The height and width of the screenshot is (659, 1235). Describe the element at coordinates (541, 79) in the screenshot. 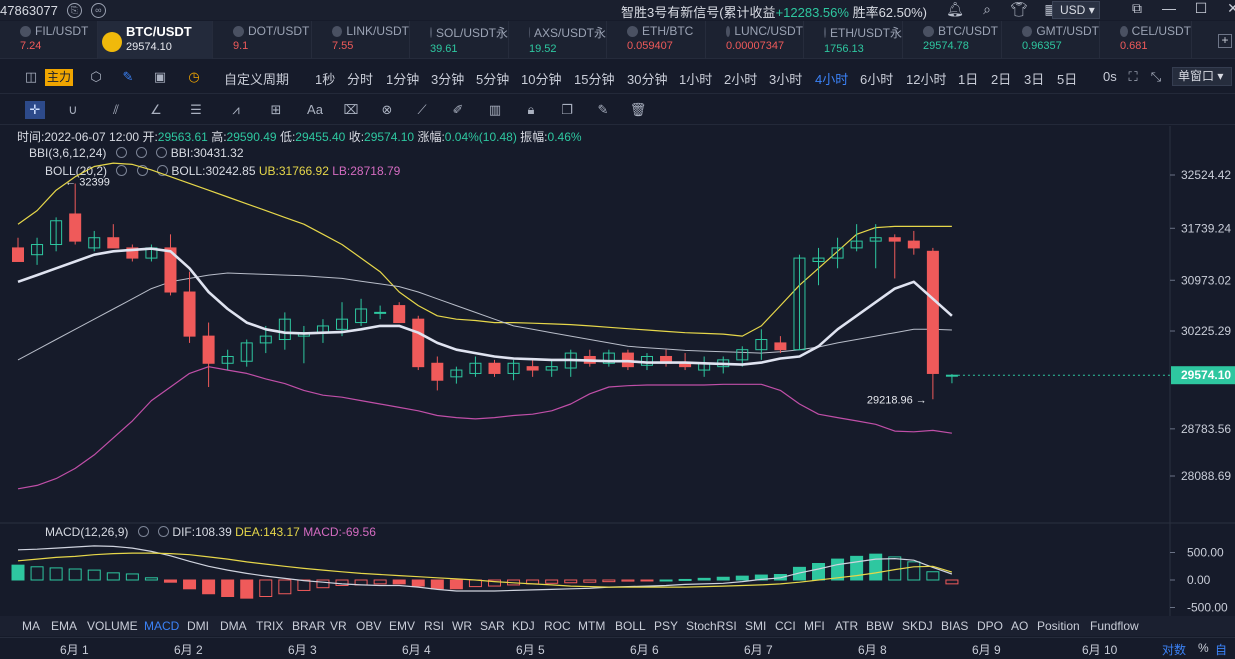

I see `period-option: 10分钟` at that location.